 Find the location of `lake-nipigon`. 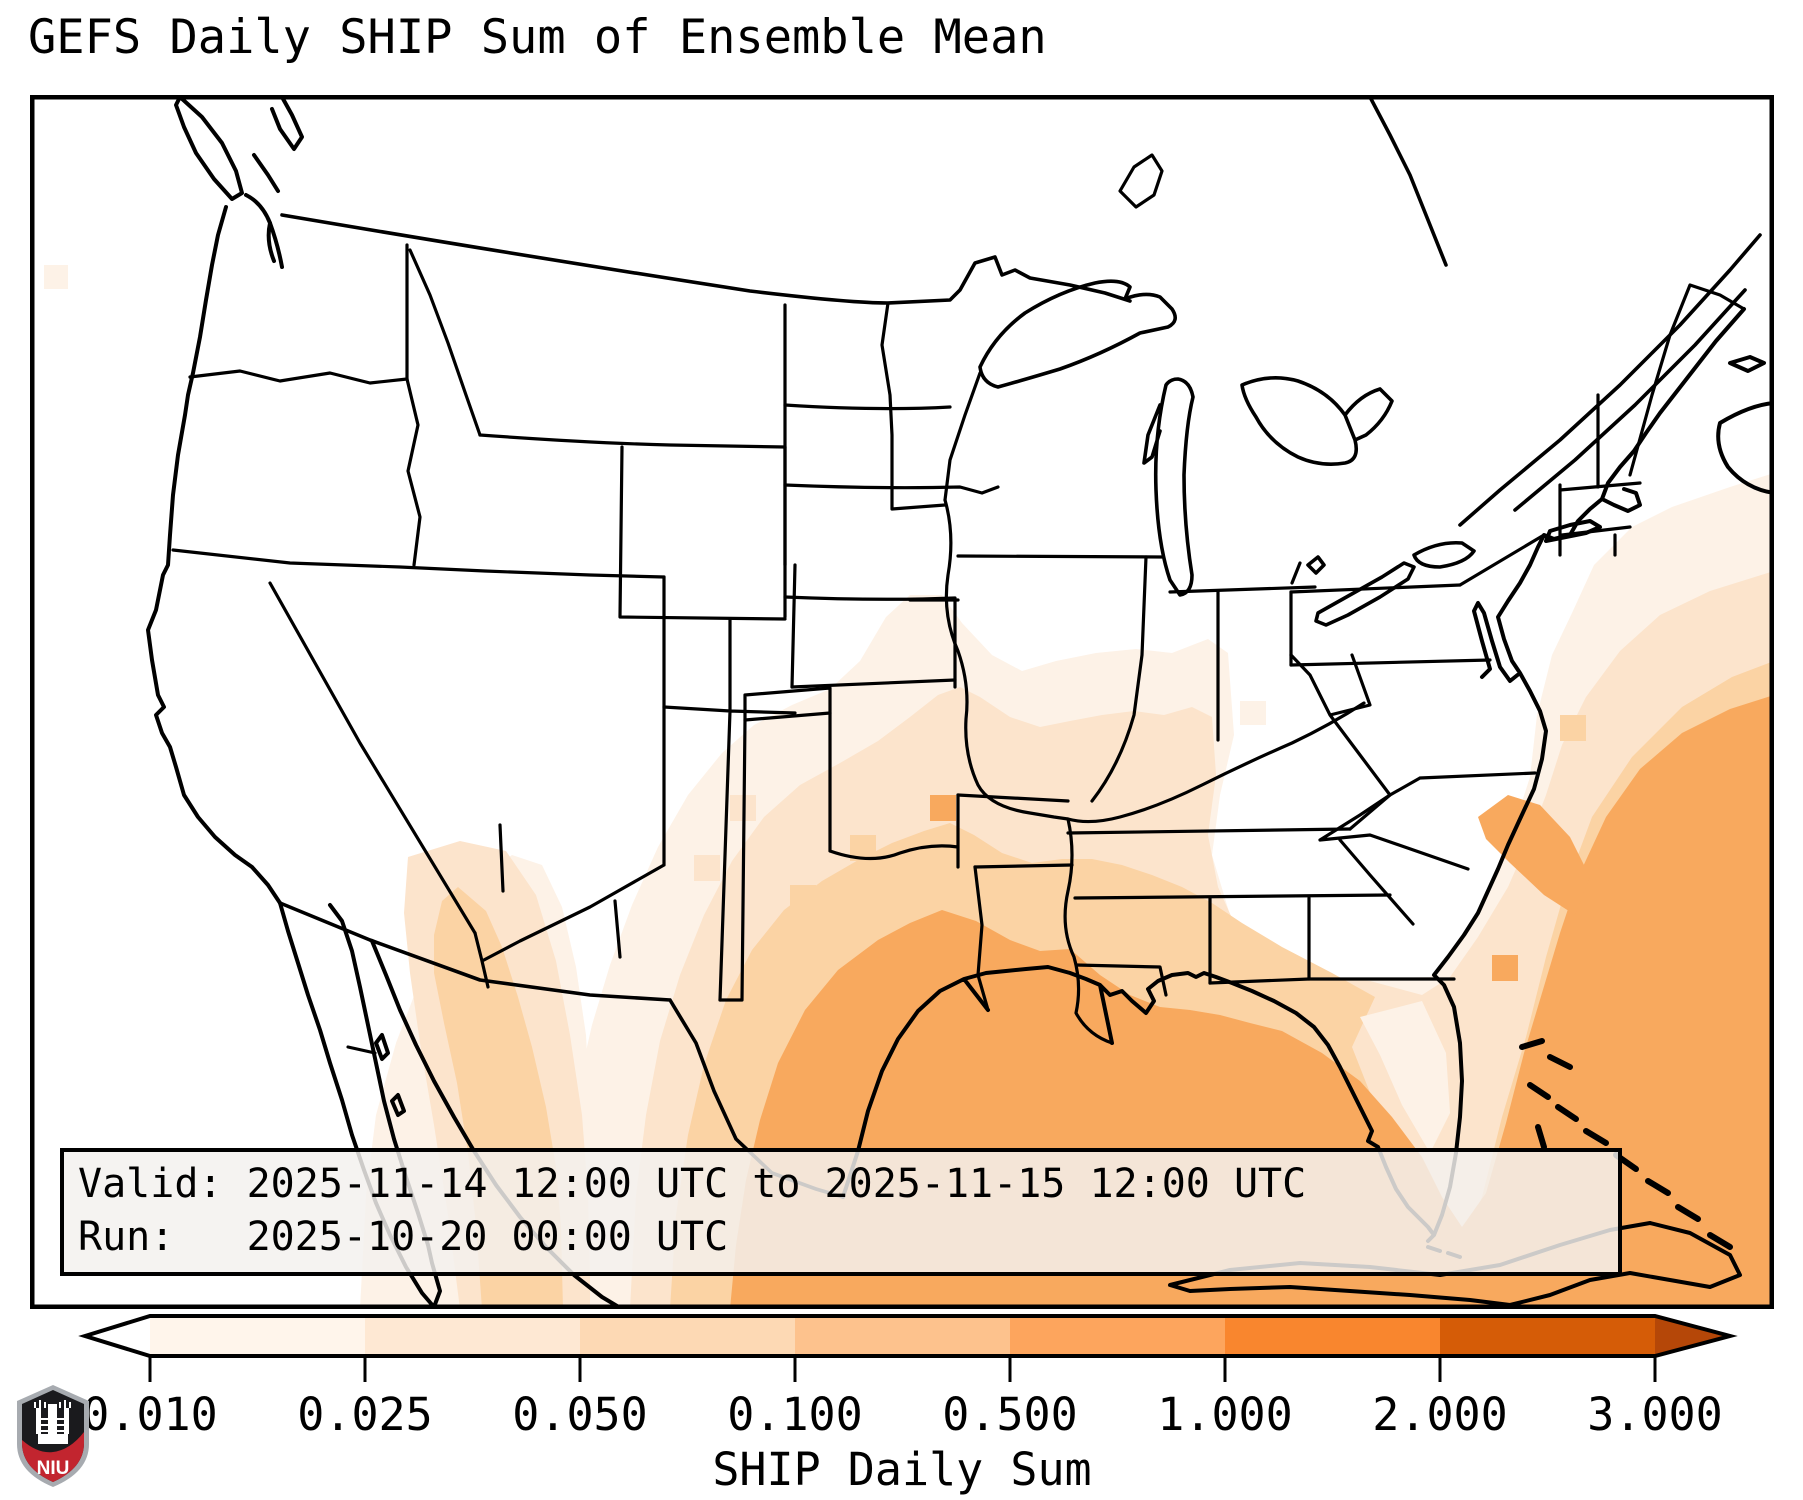

lake-nipigon is located at coordinates (1141, 181).